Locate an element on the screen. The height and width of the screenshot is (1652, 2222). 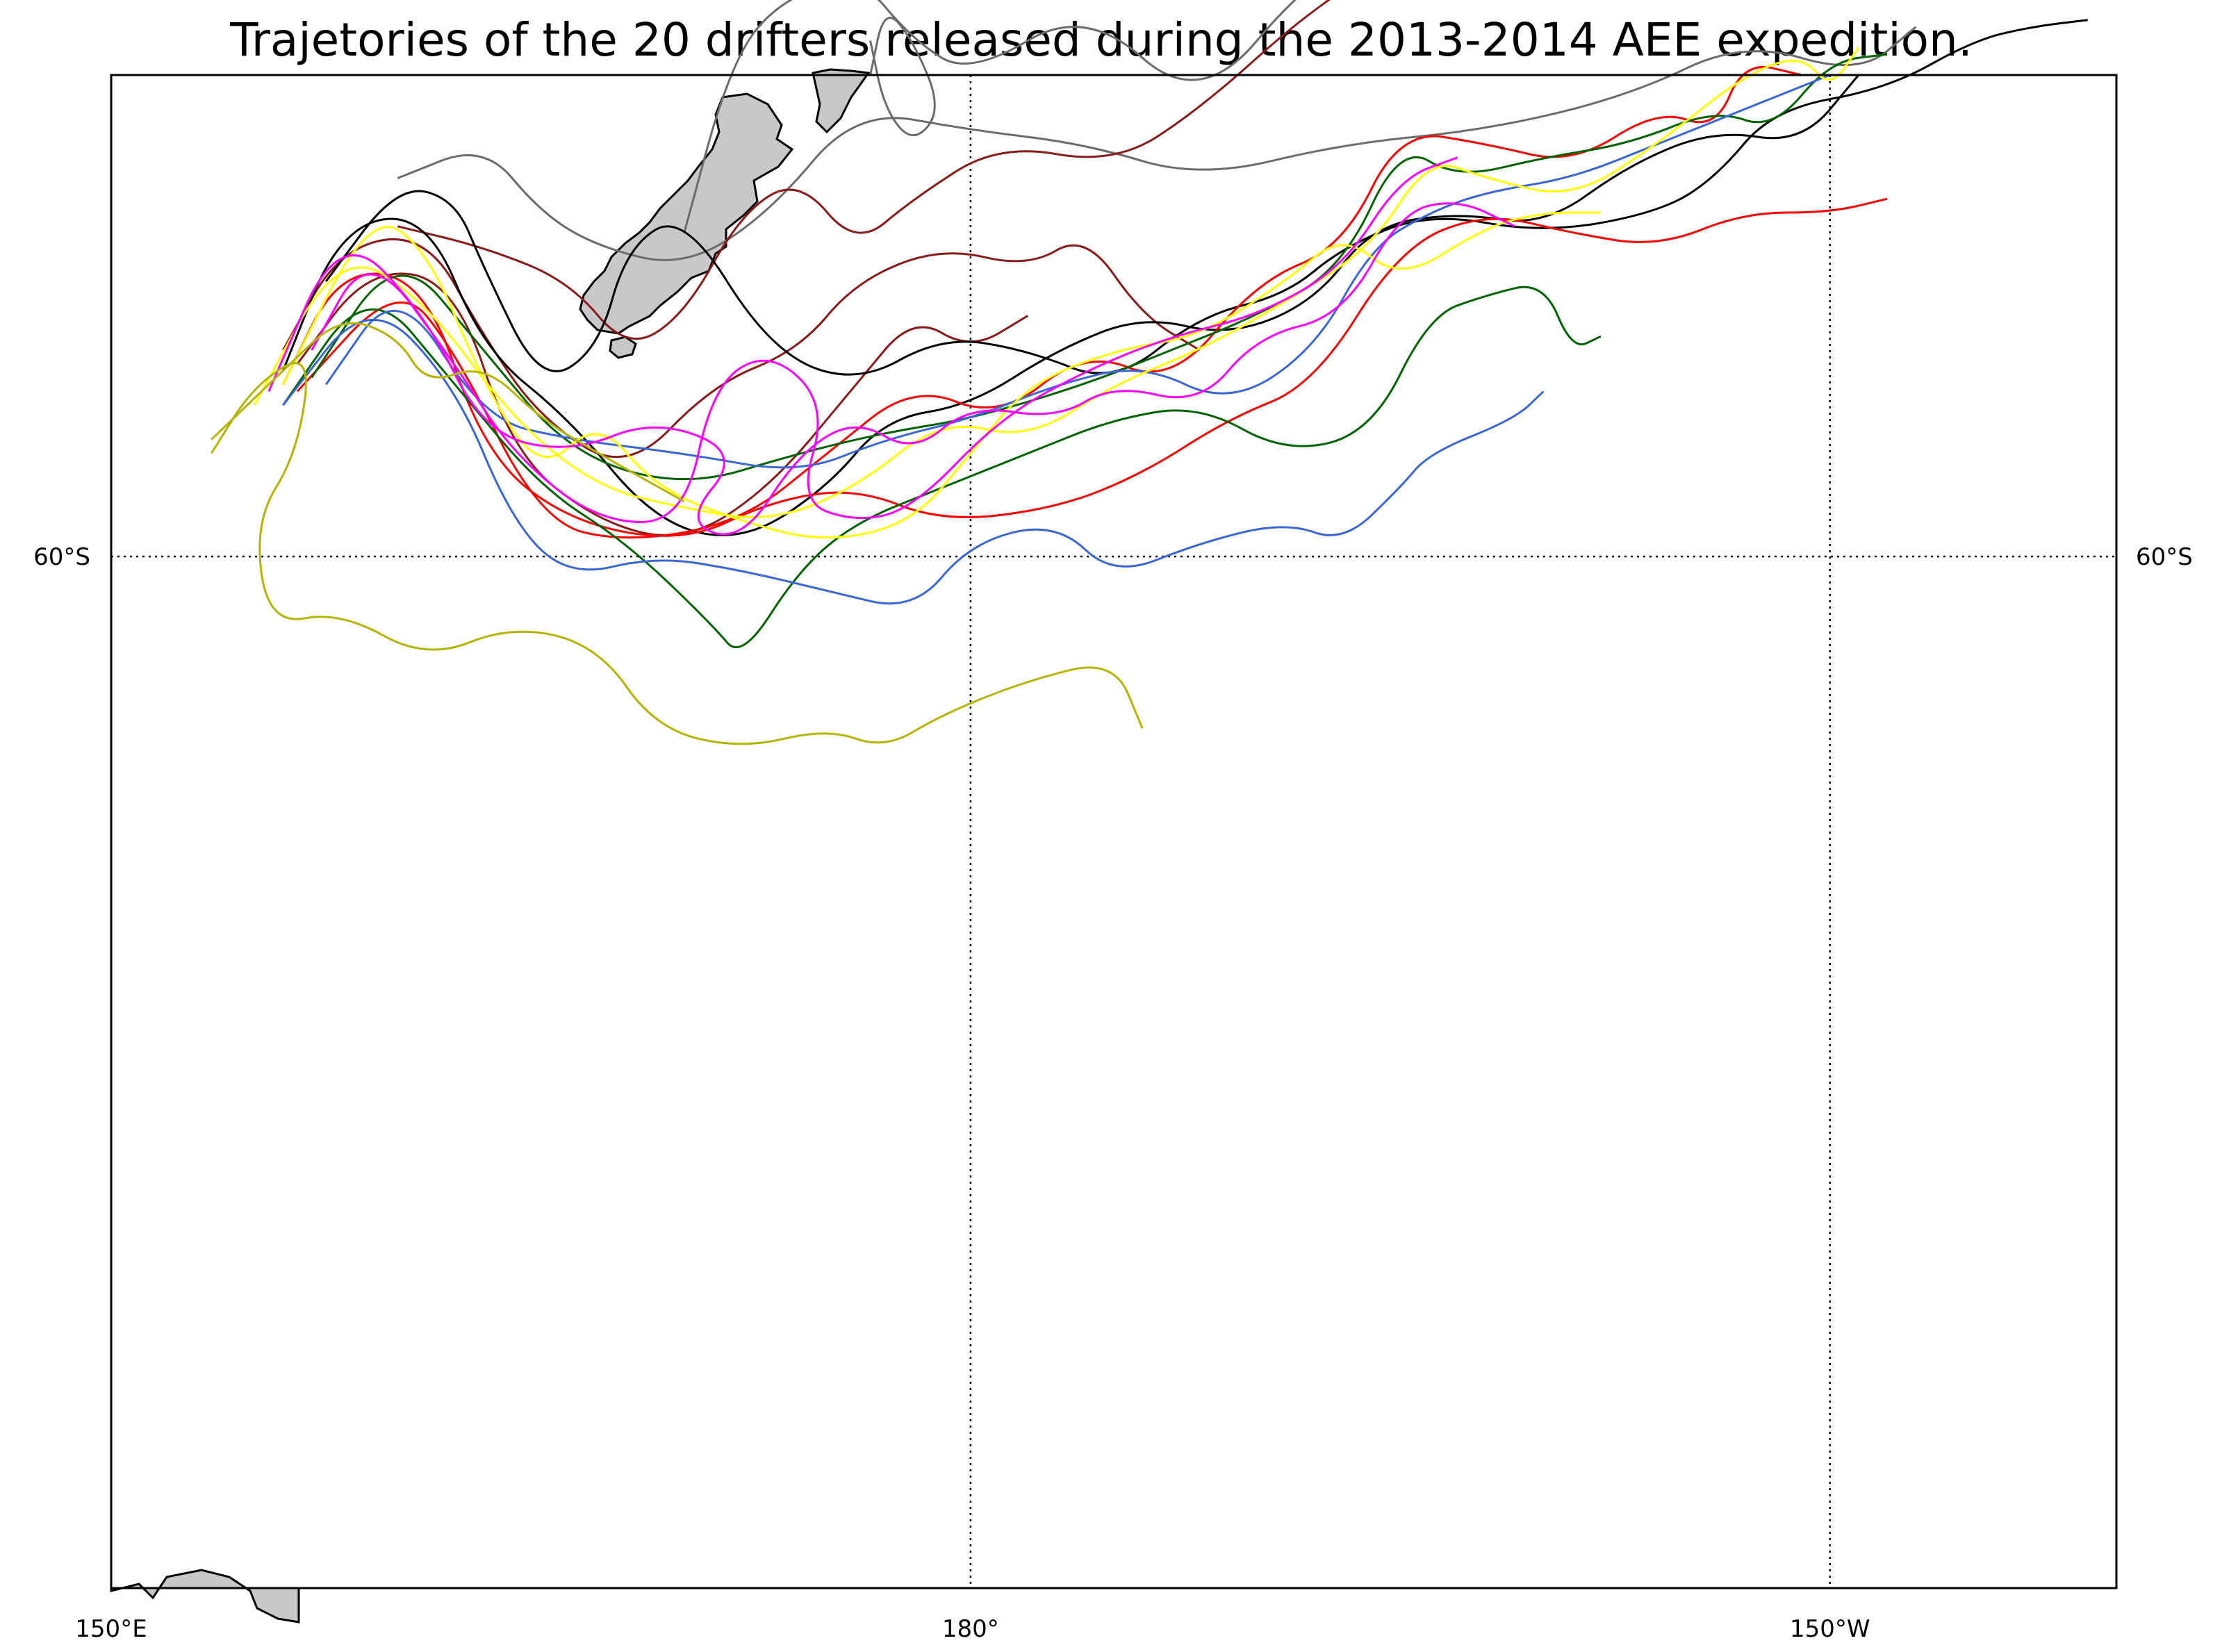
x-tick-label: 180° is located at coordinates (970, 1629).